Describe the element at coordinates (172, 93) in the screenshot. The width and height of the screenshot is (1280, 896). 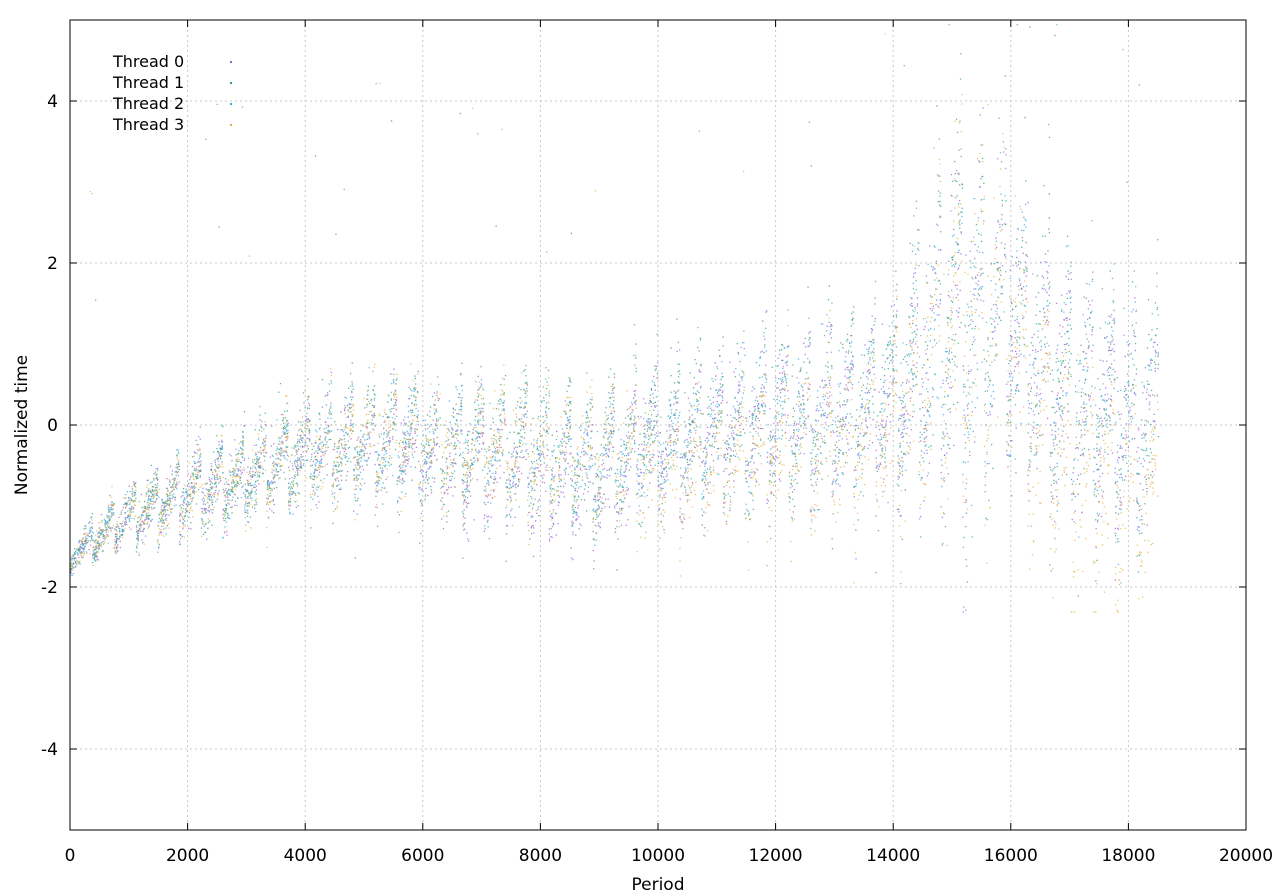
I see `legend: Thread 0 Thread 1 Thread 2 Thread 3` at that location.